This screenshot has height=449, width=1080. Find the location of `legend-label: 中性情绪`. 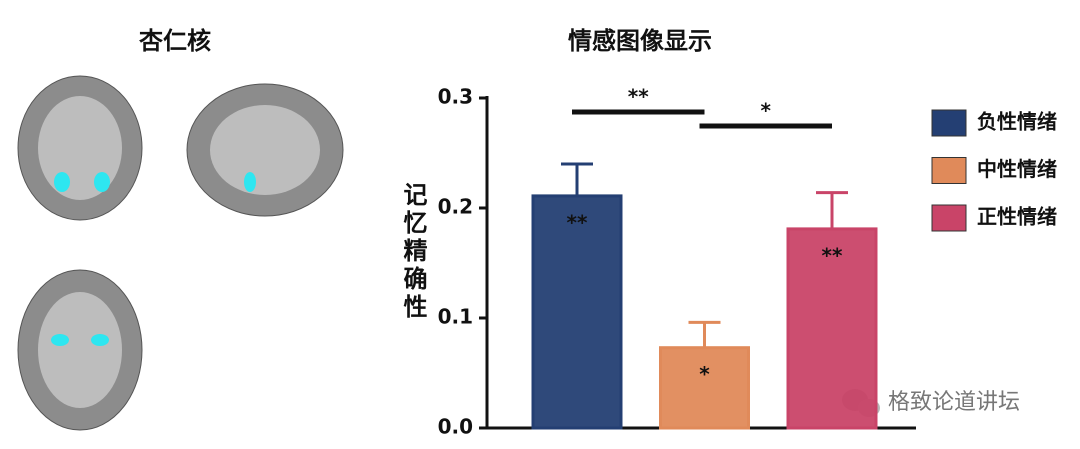

legend-label: 中性情绪 is located at coordinates (1017, 169).